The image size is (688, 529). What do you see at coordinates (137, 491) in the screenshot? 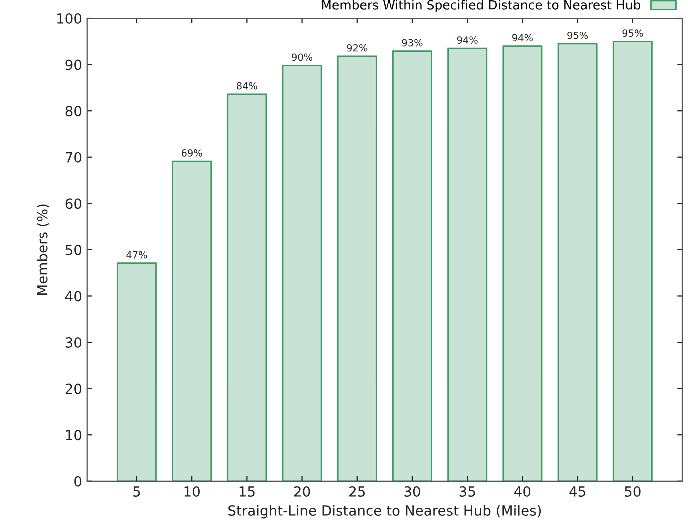
I see `x-tick-label: 5` at bounding box center [137, 491].